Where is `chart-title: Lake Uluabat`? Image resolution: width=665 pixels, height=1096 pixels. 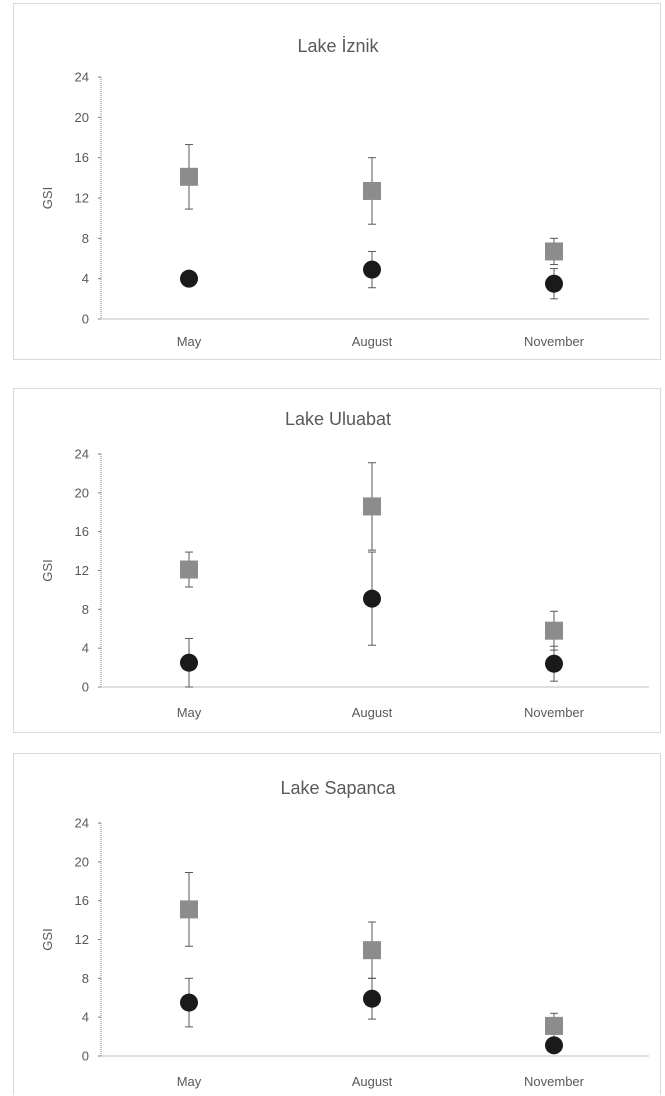 chart-title: Lake Uluabat is located at coordinates (338, 419).